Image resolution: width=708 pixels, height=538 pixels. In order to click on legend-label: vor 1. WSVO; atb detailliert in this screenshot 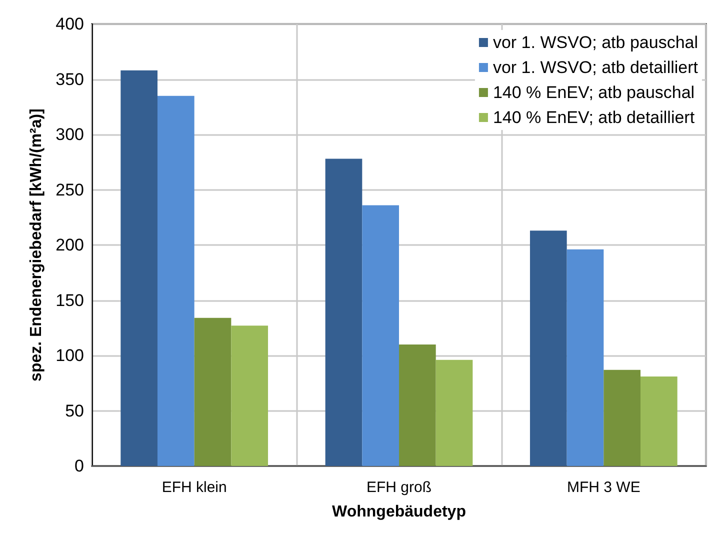, I will do `click(595, 67)`.